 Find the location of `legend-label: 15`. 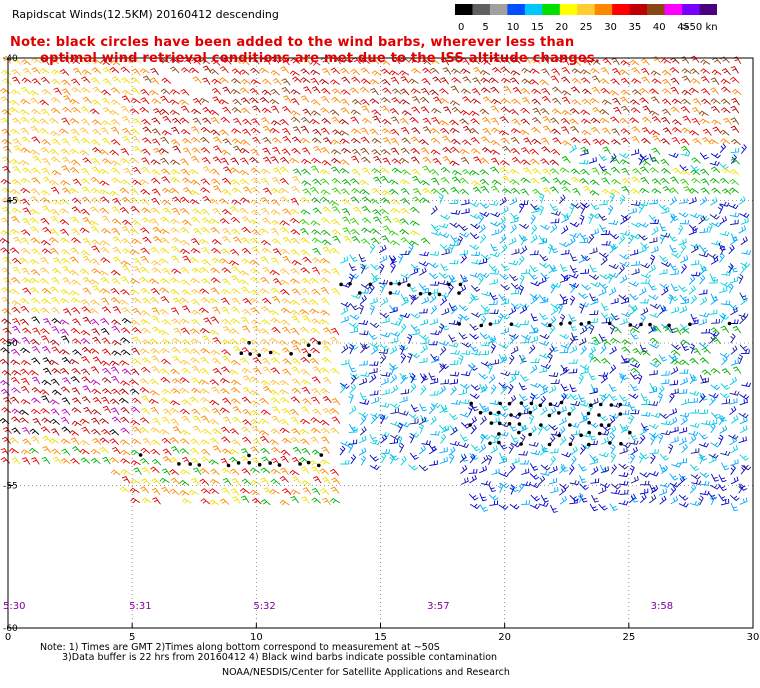

legend-label: 15 is located at coordinates (537, 27).